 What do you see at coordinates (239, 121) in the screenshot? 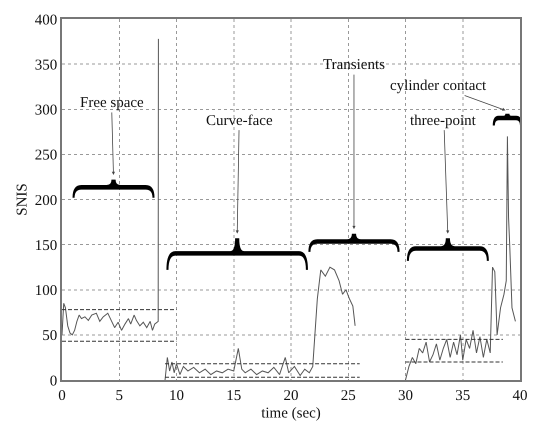
I see `annotation: Curve-face` at bounding box center [239, 121].